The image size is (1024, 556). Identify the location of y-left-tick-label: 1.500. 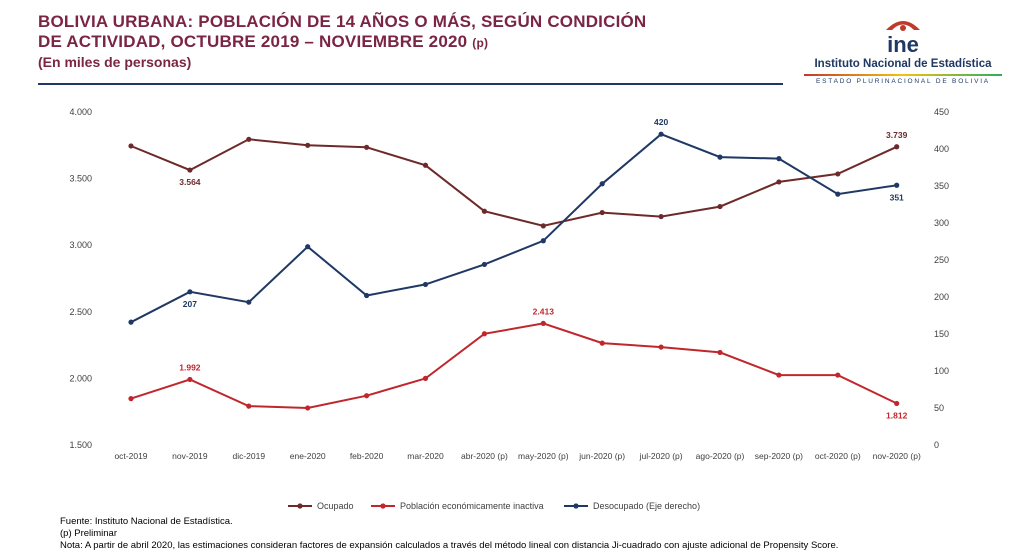
(80, 445).